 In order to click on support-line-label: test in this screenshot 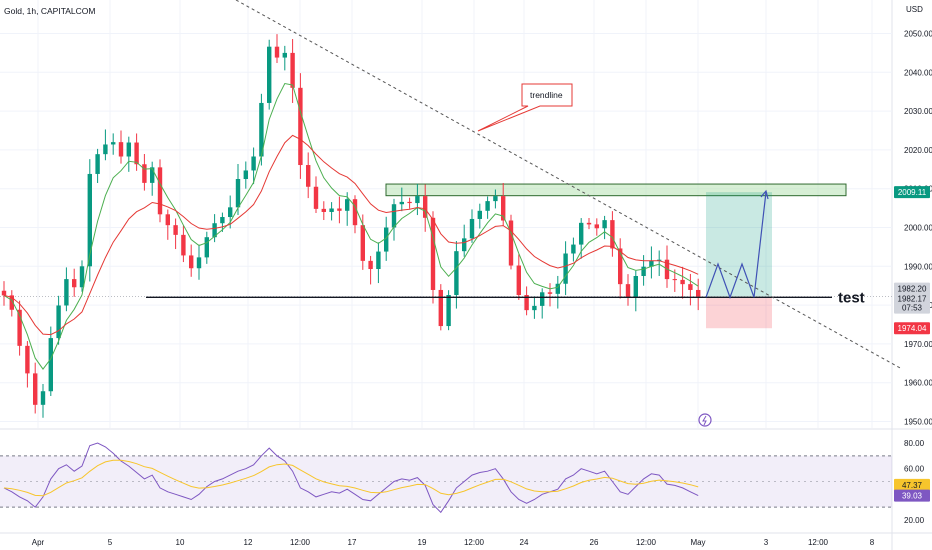, I will do `click(851, 297)`.